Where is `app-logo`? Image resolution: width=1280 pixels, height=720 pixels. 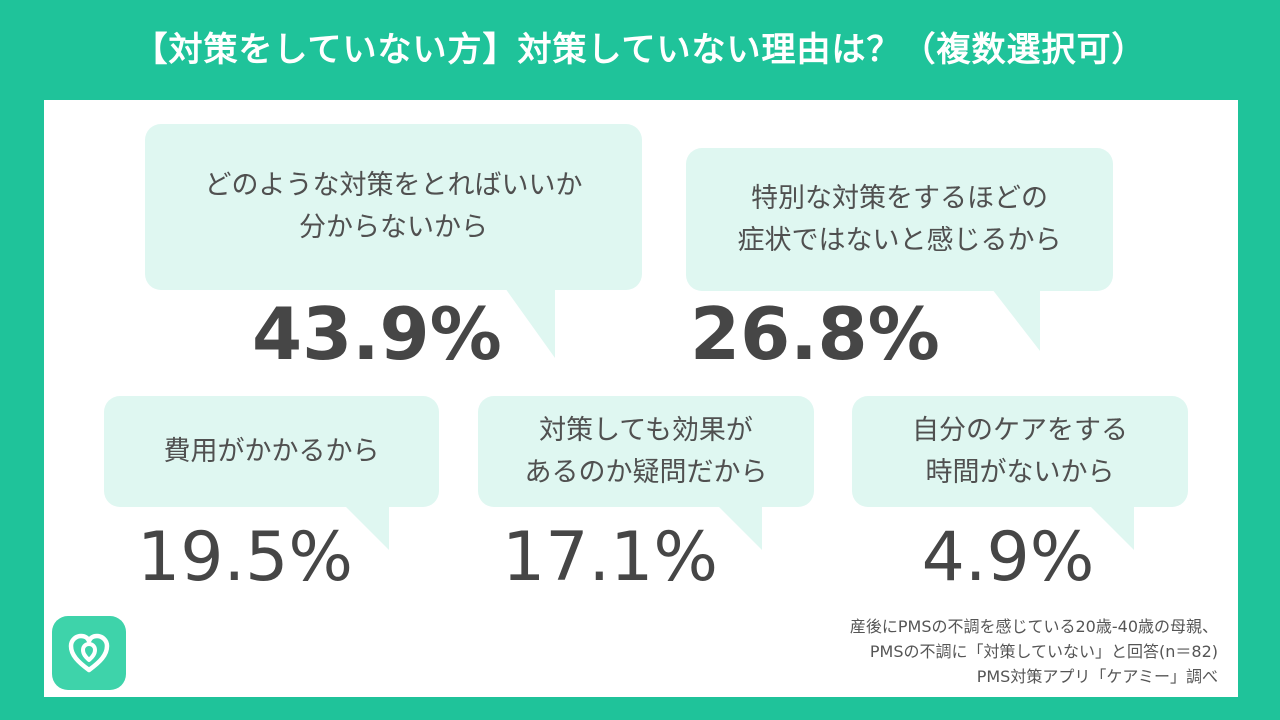 app-logo is located at coordinates (89, 653).